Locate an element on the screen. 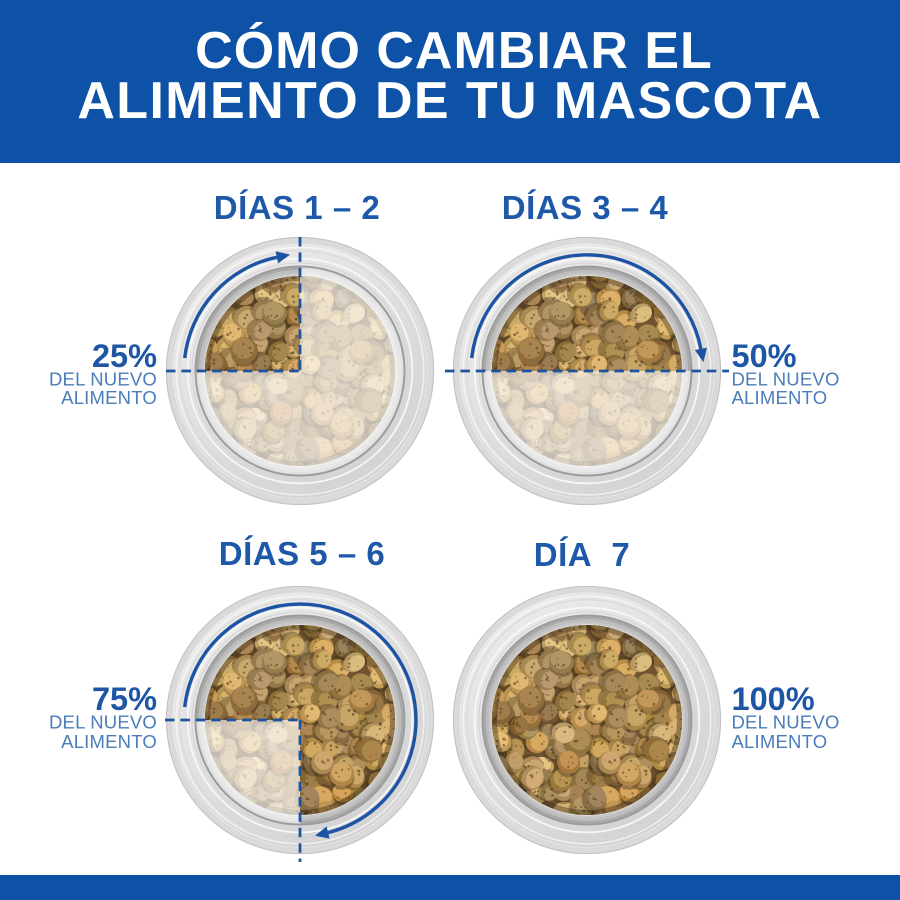 This screenshot has height=900, width=900. svg-text: ALIMENTO DE TU MASCOTA is located at coordinates (449, 101).